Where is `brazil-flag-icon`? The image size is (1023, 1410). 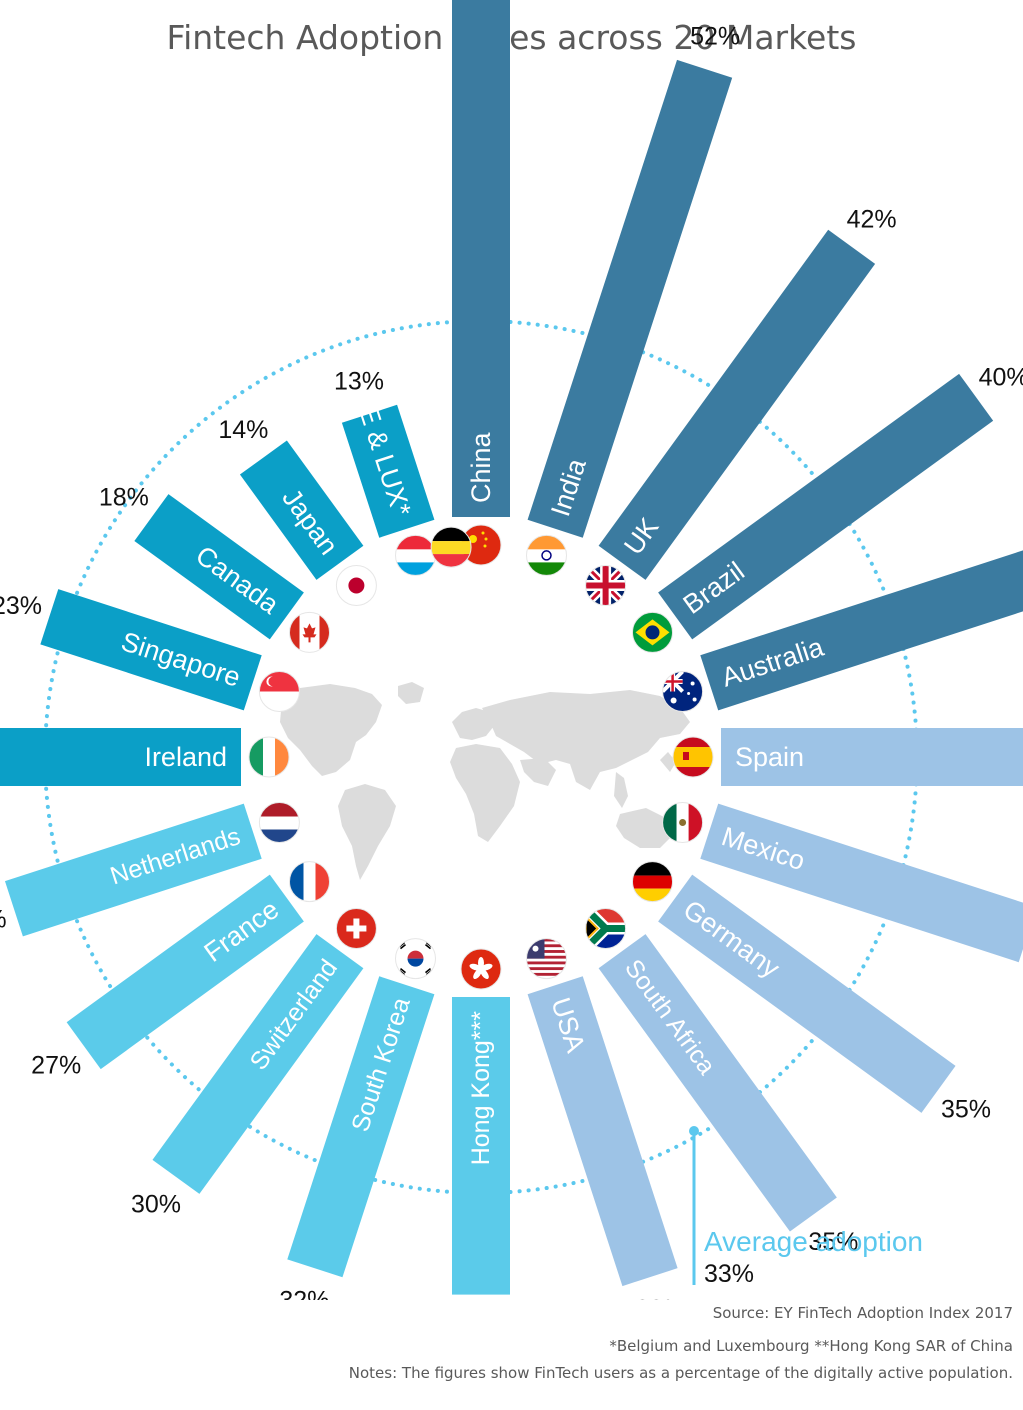 brazil-flag-icon is located at coordinates (652, 632).